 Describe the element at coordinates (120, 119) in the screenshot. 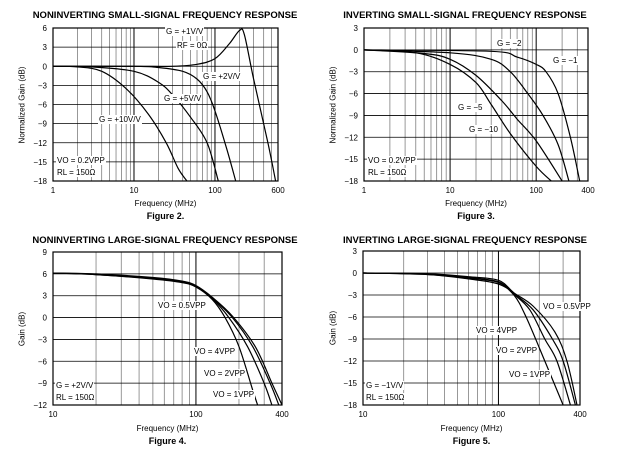

I see `annotation-label: G = +10V/V` at that location.